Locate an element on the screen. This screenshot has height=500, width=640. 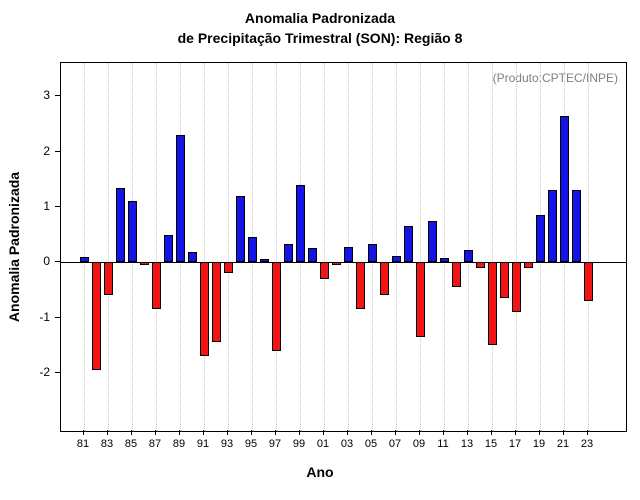
chart-title-line1: Anomalia Padronizada is located at coordinates (320, 18).